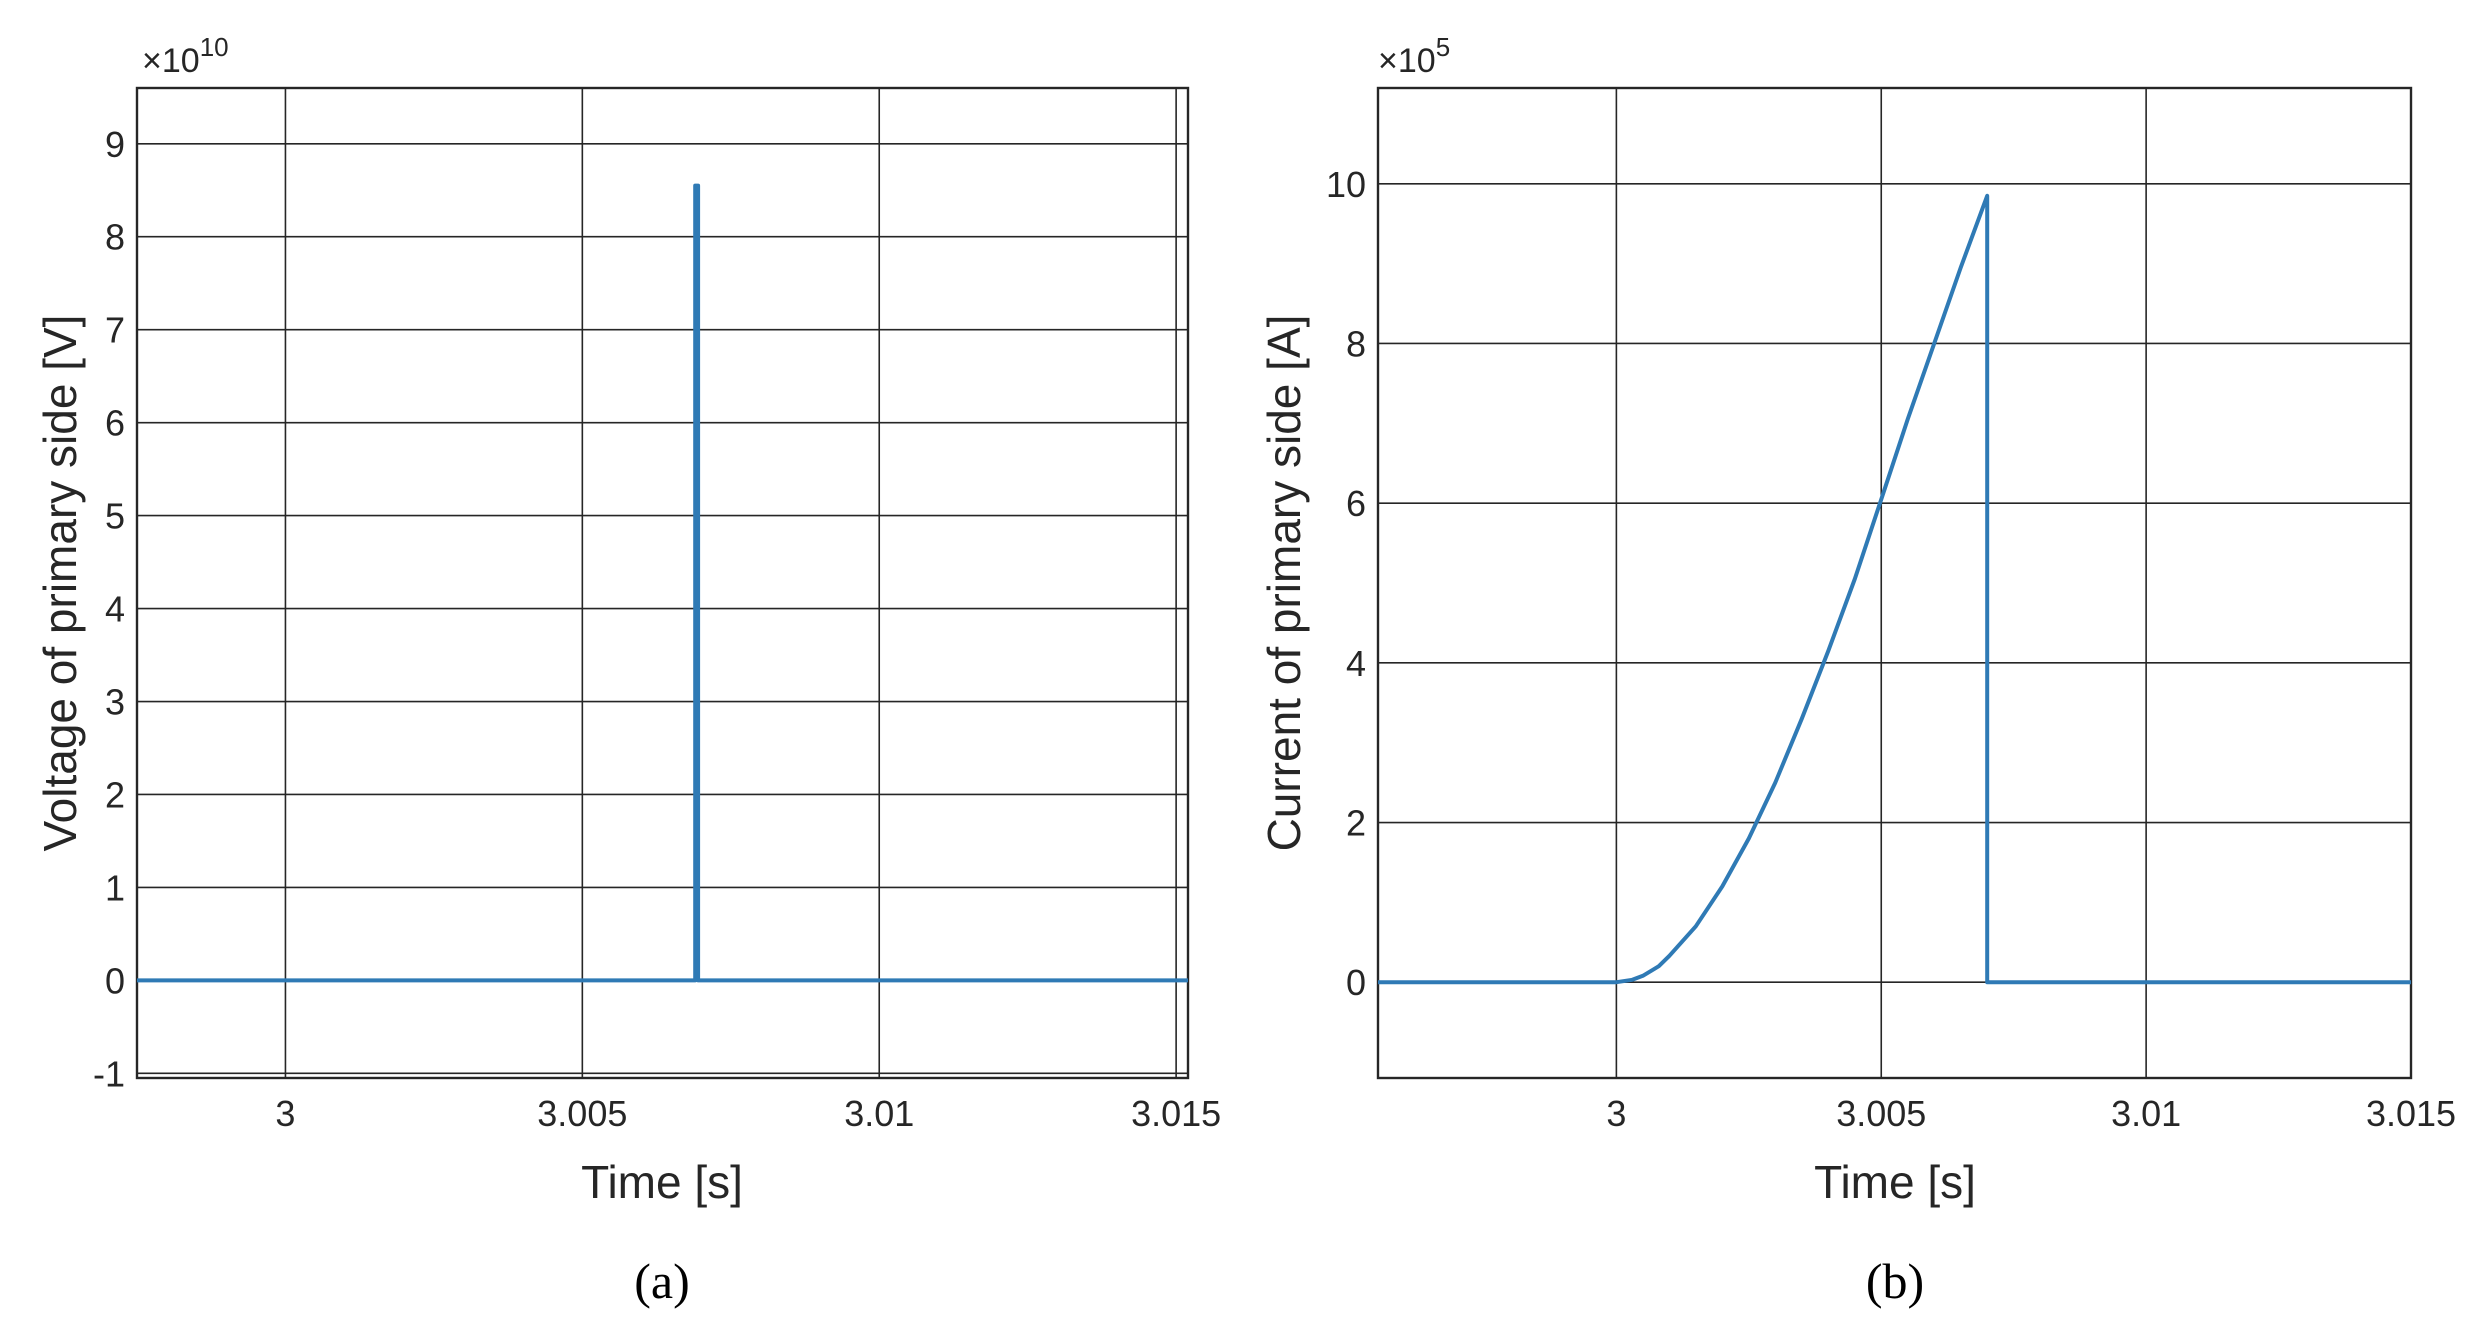 This screenshot has height=1337, width=2488. What do you see at coordinates (1356, 823) in the screenshot?
I see `current-y-tick-label: 2` at bounding box center [1356, 823].